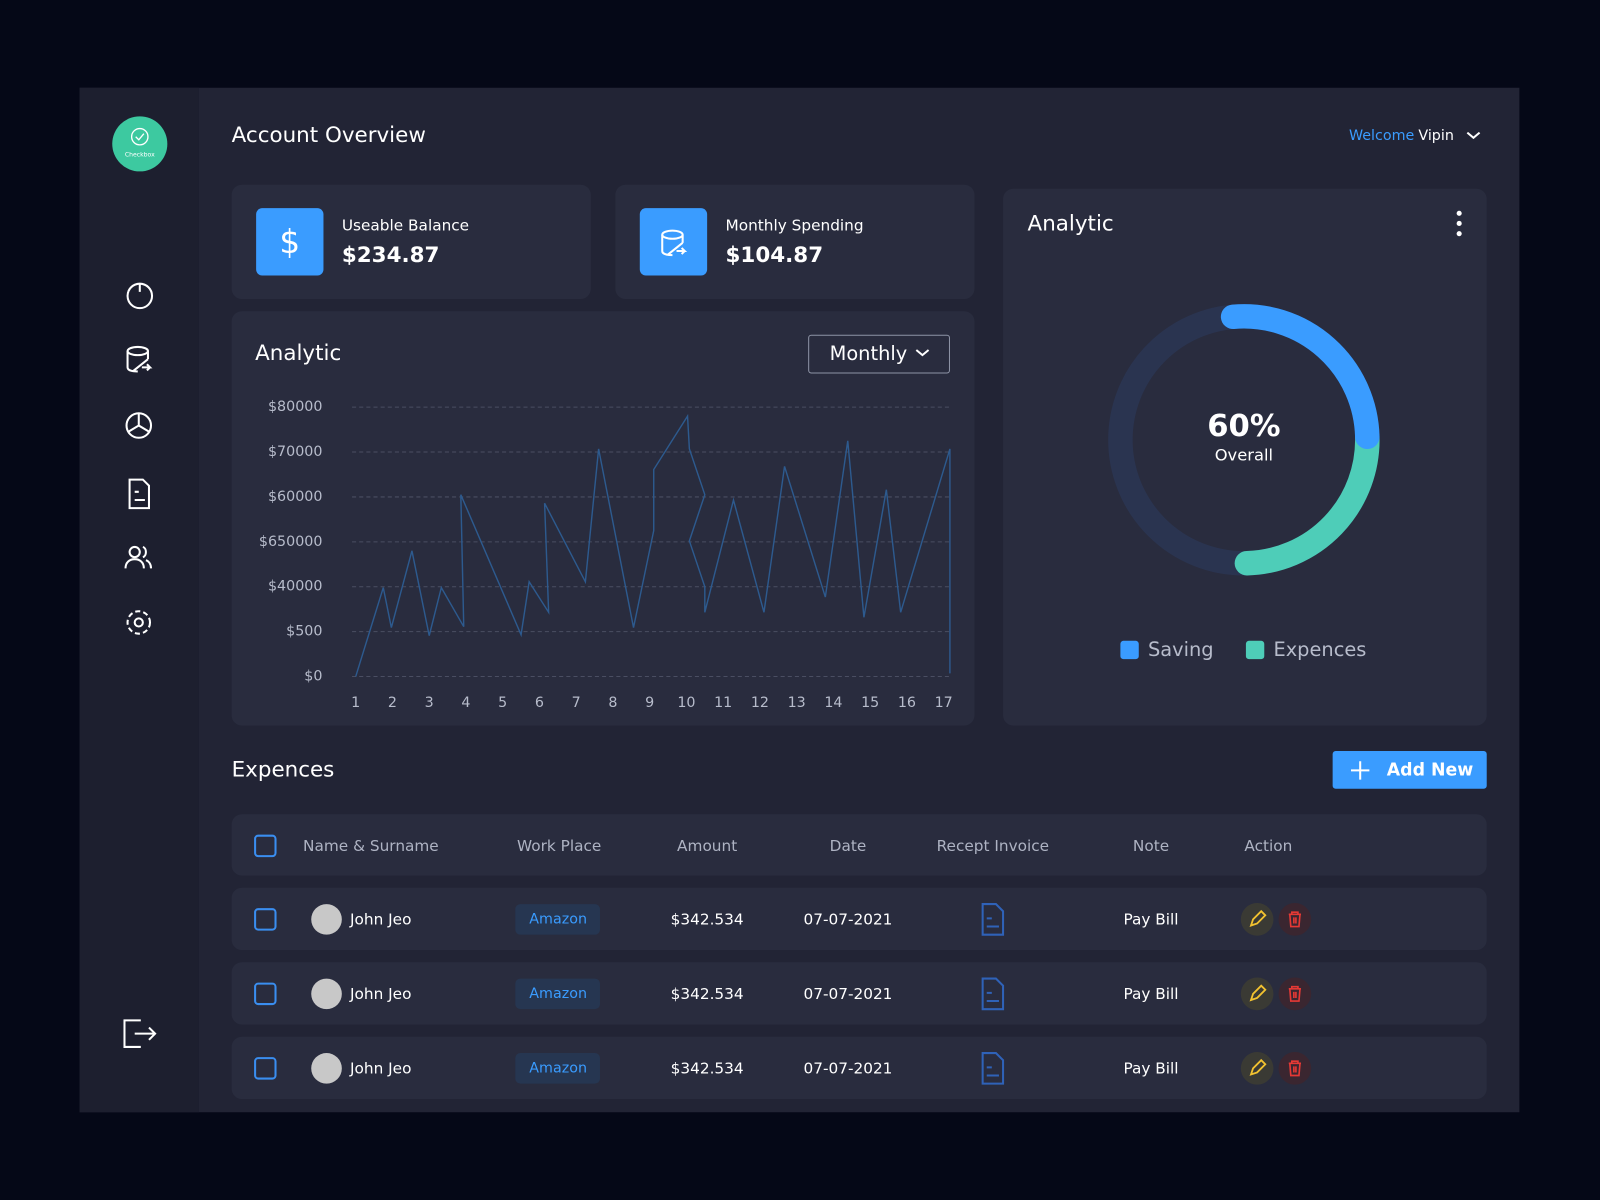 The image size is (1600, 1200). Describe the element at coordinates (313, 677) in the screenshot. I see `y-tick-label: $0` at that location.